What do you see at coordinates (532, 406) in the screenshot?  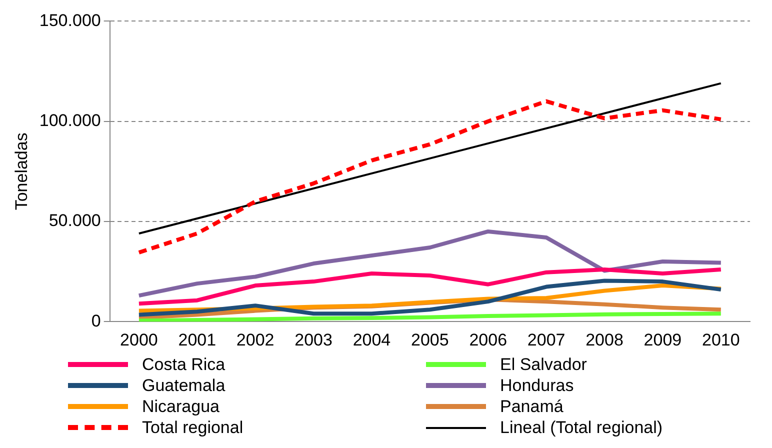 I see `legend-label: Panamá` at bounding box center [532, 406].